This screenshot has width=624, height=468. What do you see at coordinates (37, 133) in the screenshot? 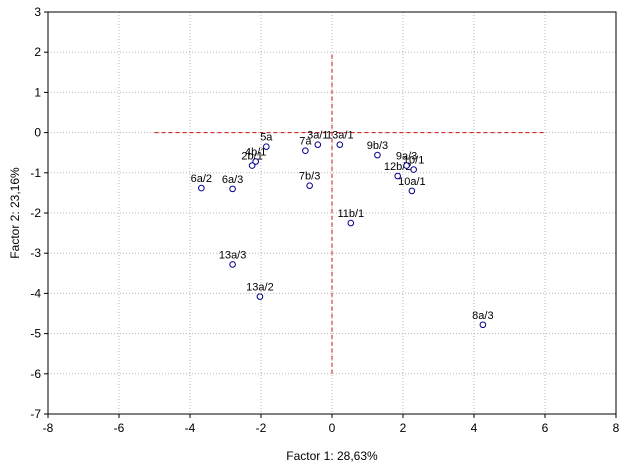
I see `y-tick-label: 0` at bounding box center [37, 133].